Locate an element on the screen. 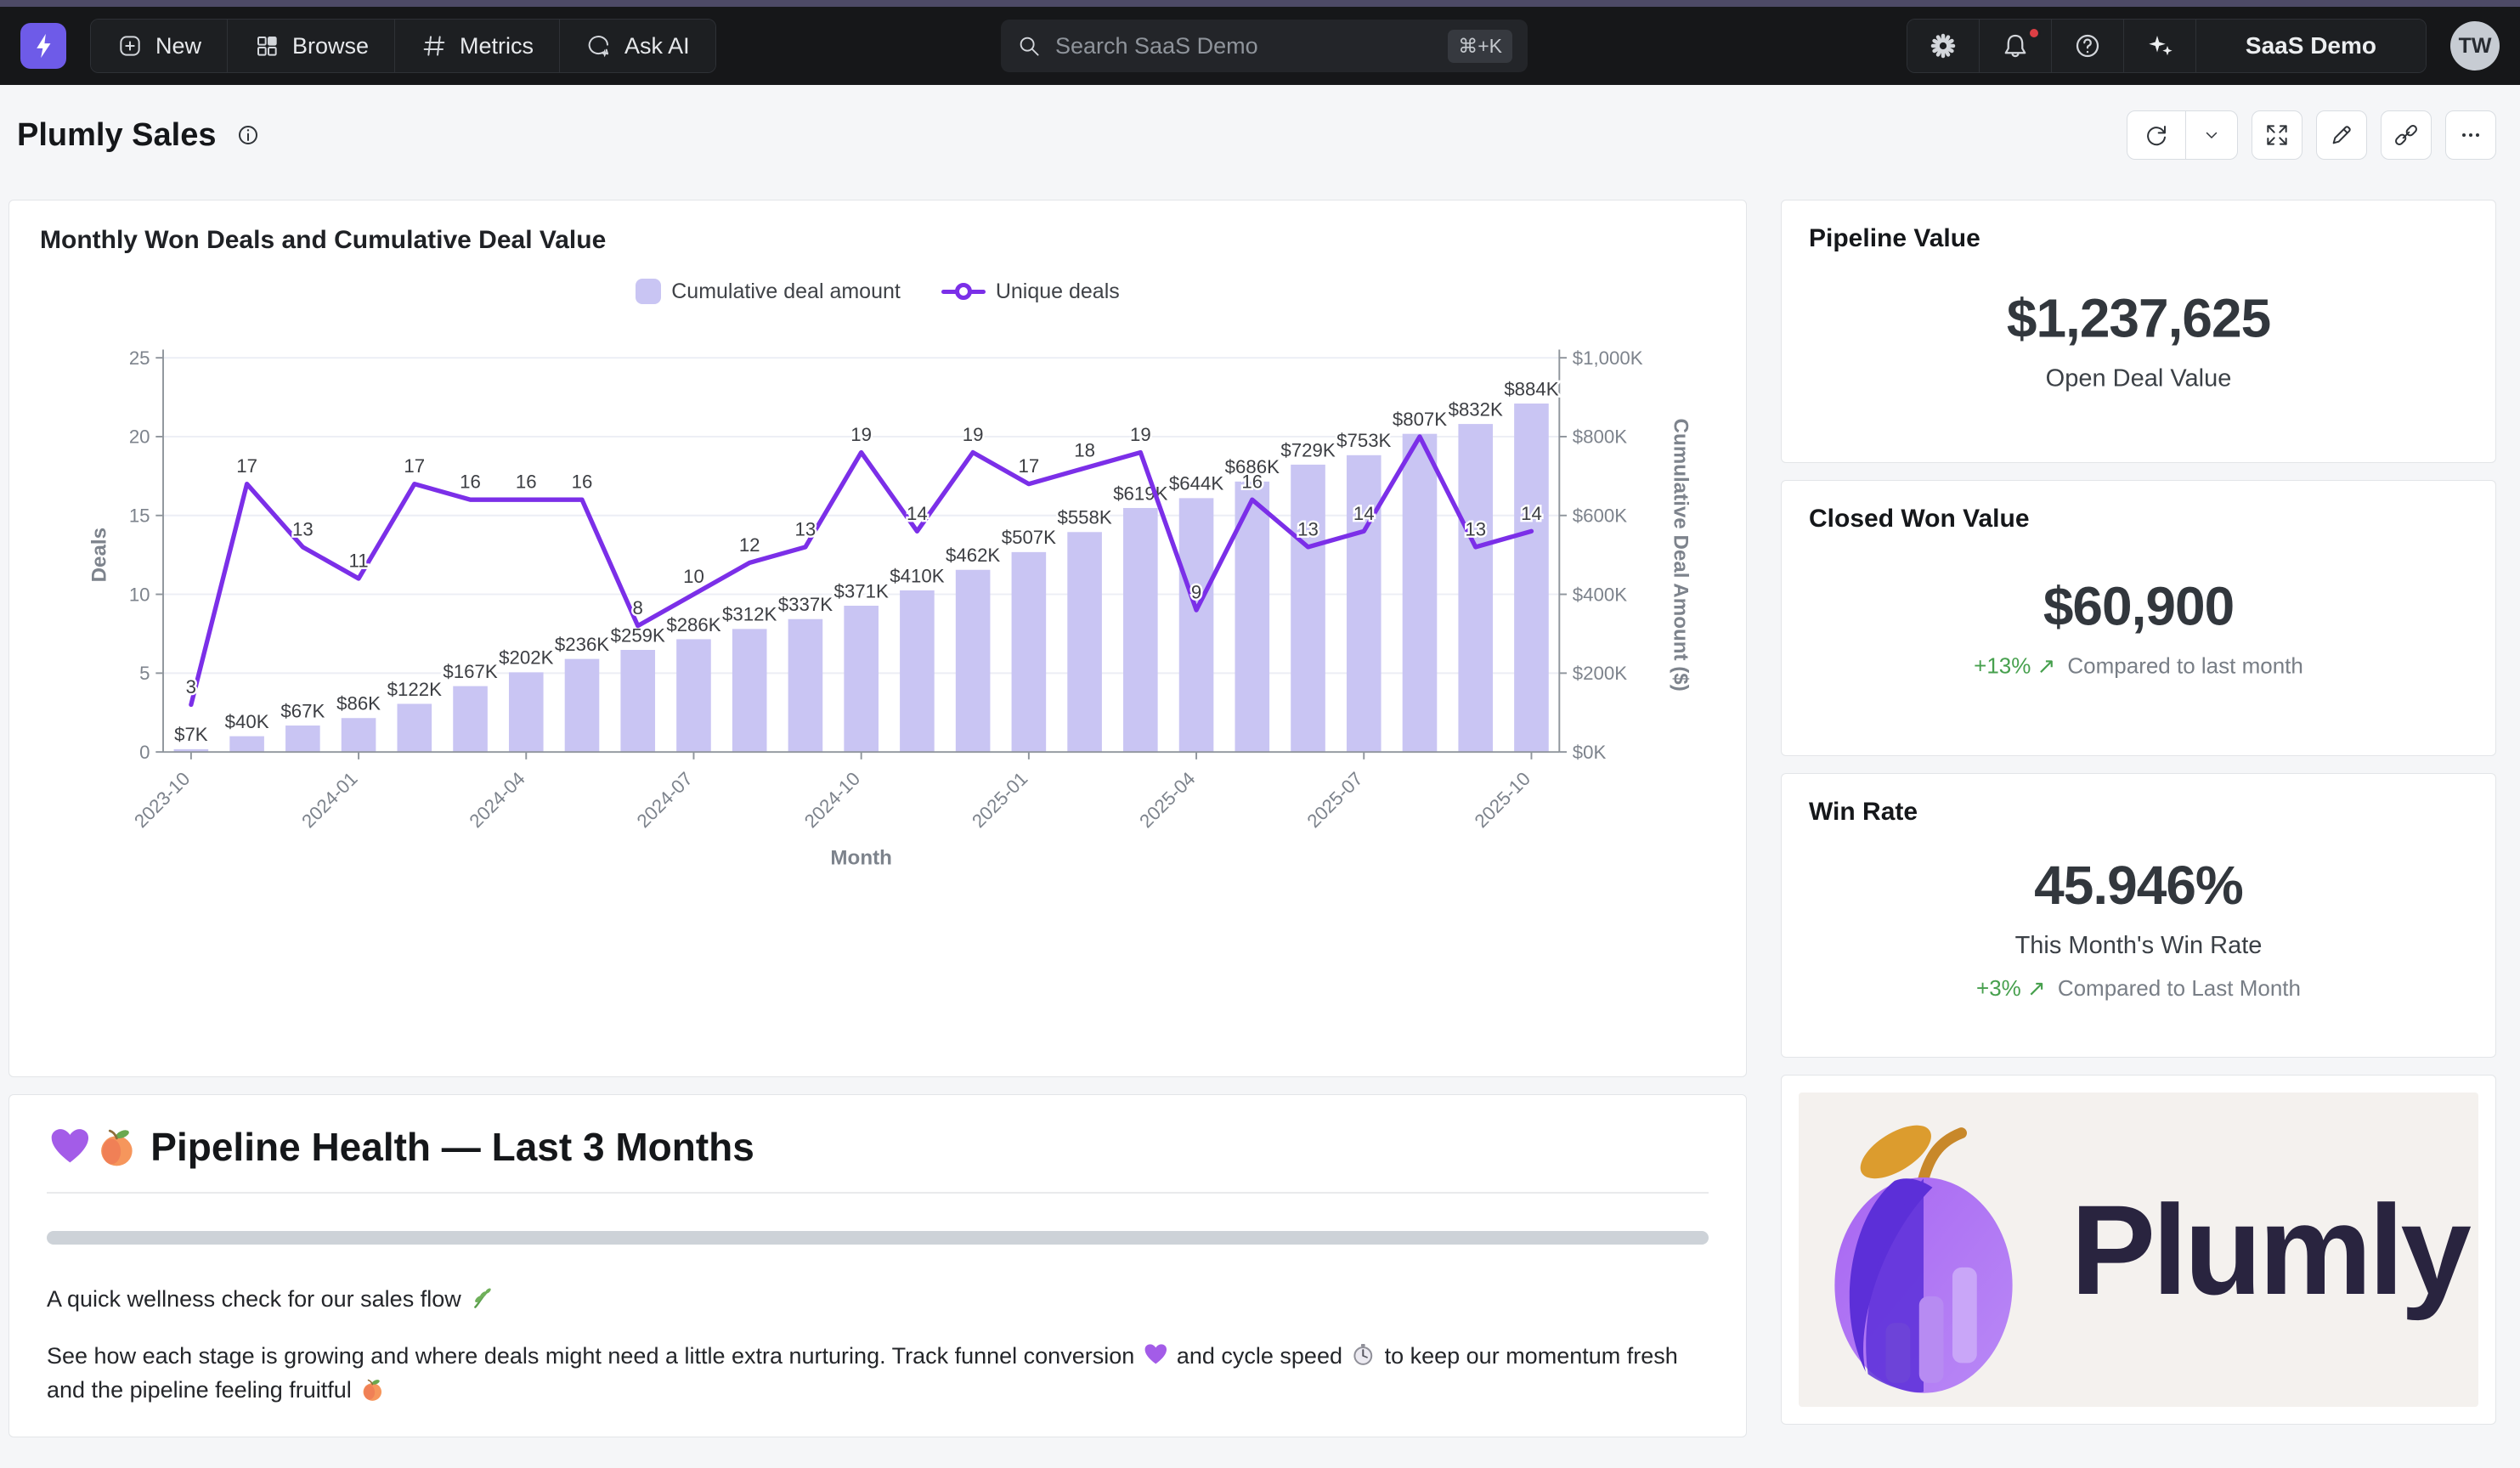  workspace-switcher: SaaS Demo is located at coordinates (2311, 46).